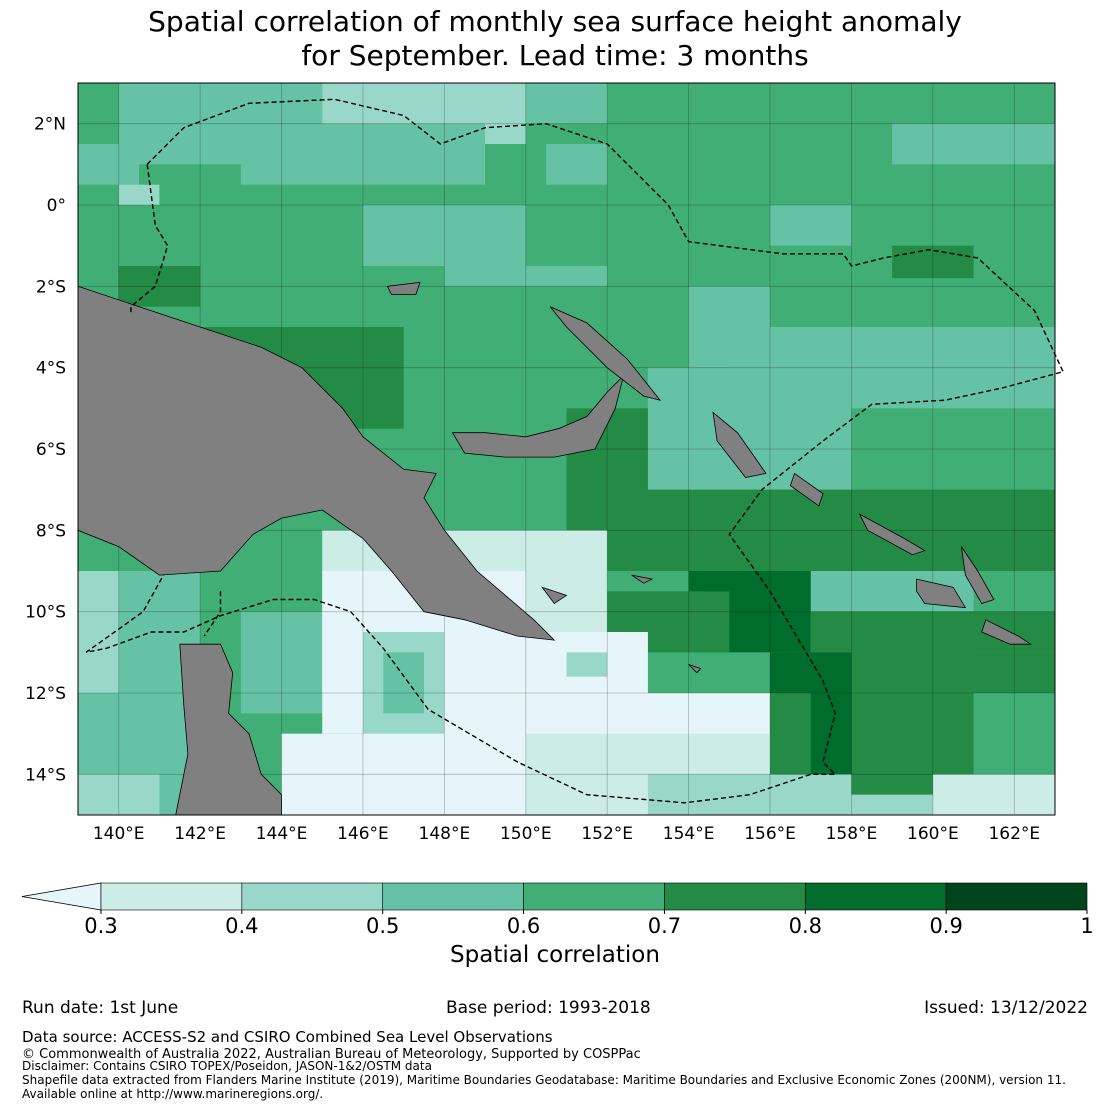 The height and width of the screenshot is (1110, 1110). Describe the element at coordinates (56, 206) in the screenshot. I see `lat-label: 0°` at that location.